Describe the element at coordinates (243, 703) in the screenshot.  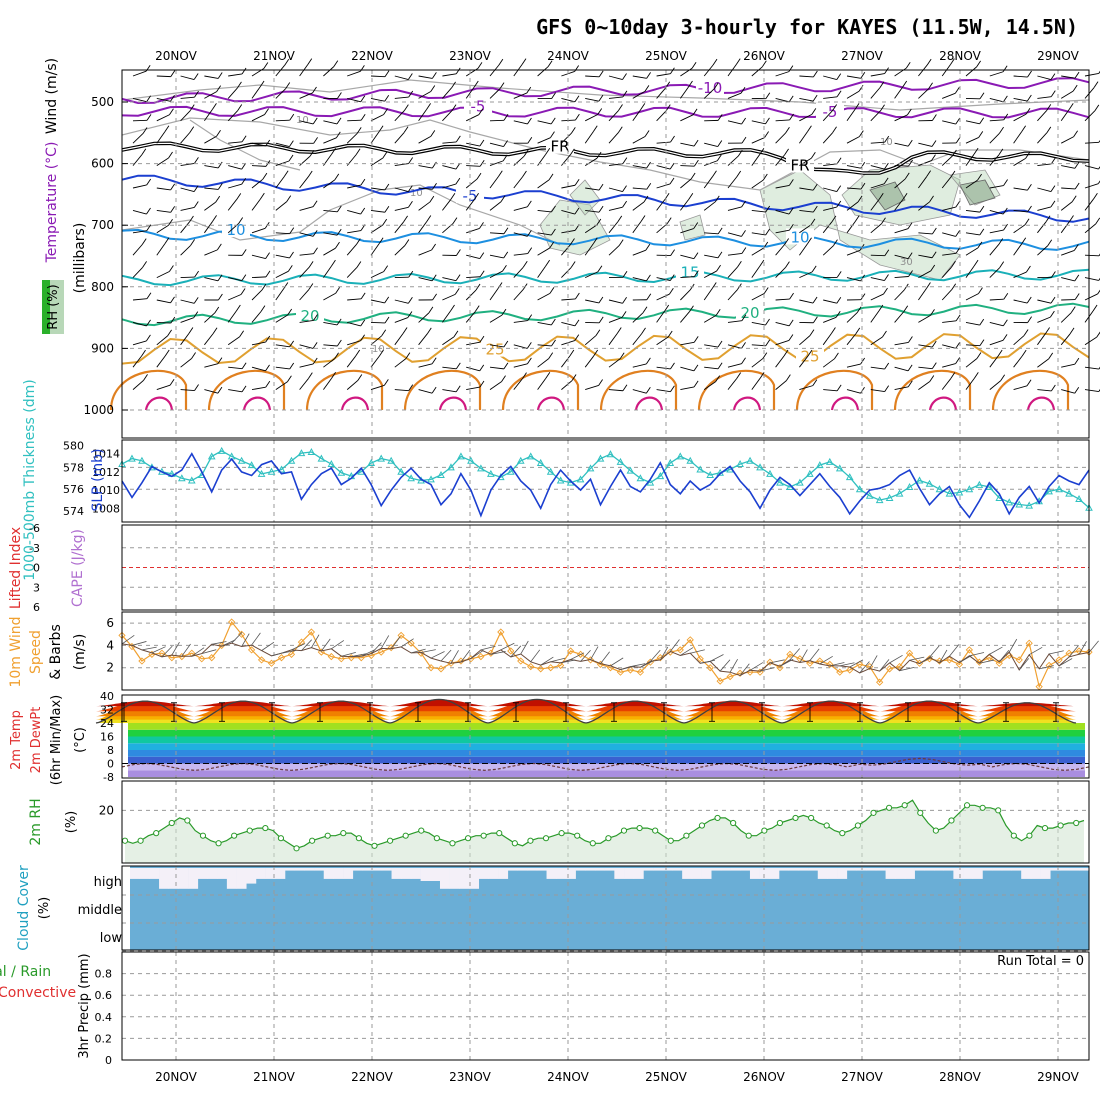
I see `temp-hump-layer` at that location.